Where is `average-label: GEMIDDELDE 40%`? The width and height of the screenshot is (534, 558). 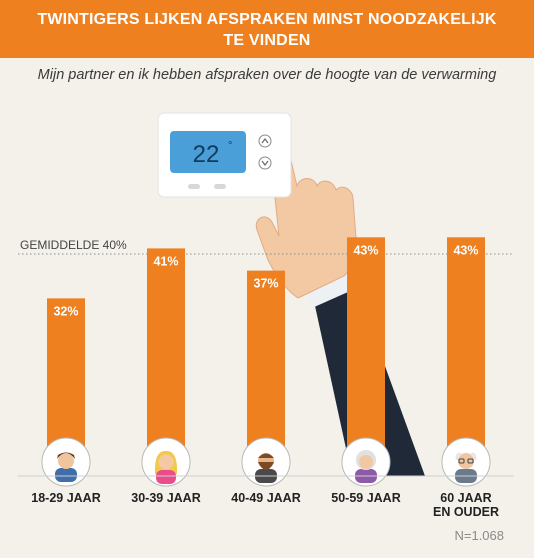 average-label: GEMIDDELDE 40% is located at coordinates (73, 245).